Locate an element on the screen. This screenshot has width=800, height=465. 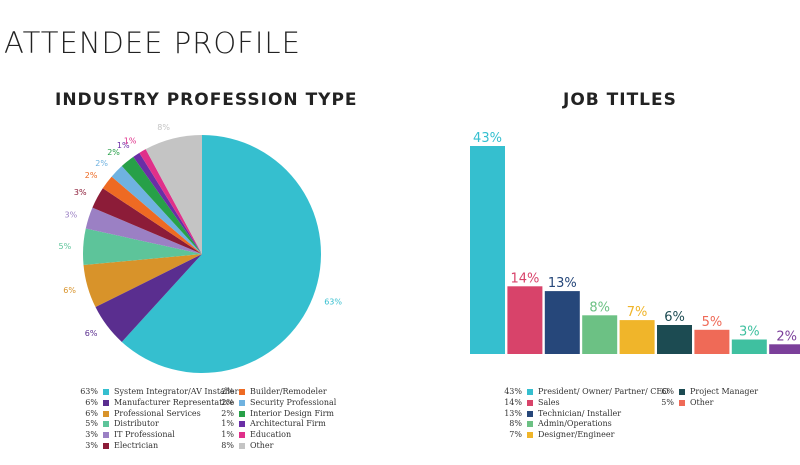
pie-slice-education is located at coordinates (170, 201).